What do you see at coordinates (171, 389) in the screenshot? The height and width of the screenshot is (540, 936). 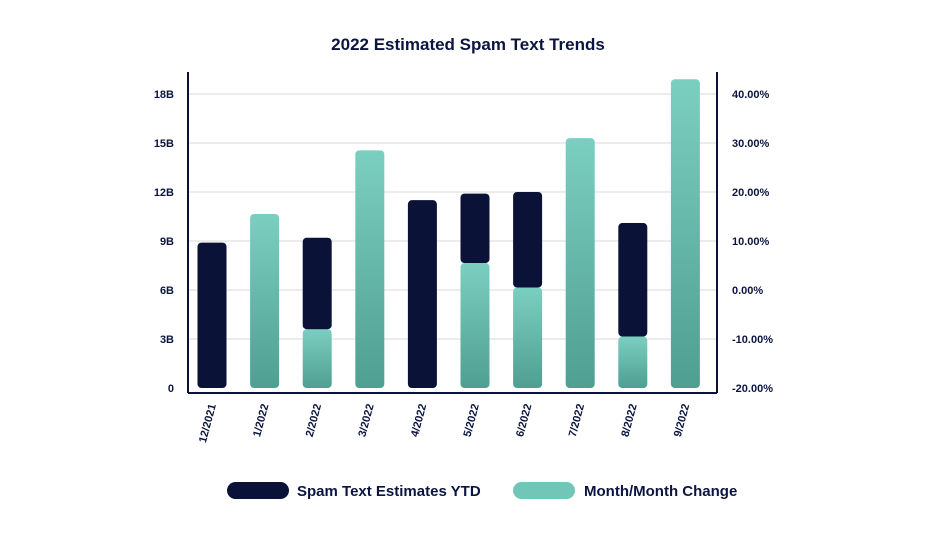 I see `left-tick-label: 0` at bounding box center [171, 389].